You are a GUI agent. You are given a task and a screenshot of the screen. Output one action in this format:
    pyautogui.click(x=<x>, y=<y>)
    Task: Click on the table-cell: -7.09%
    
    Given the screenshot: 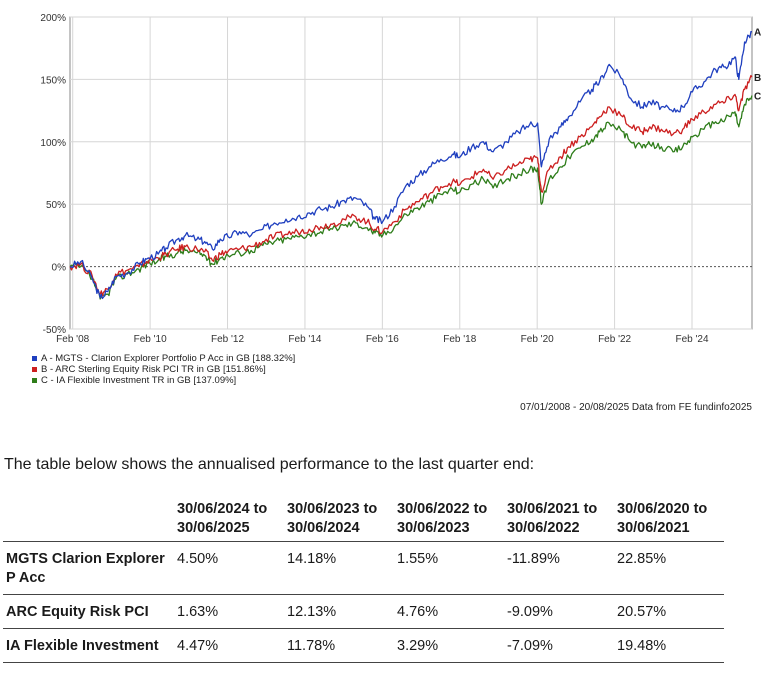 What is the action you would take?
    pyautogui.click(x=559, y=645)
    